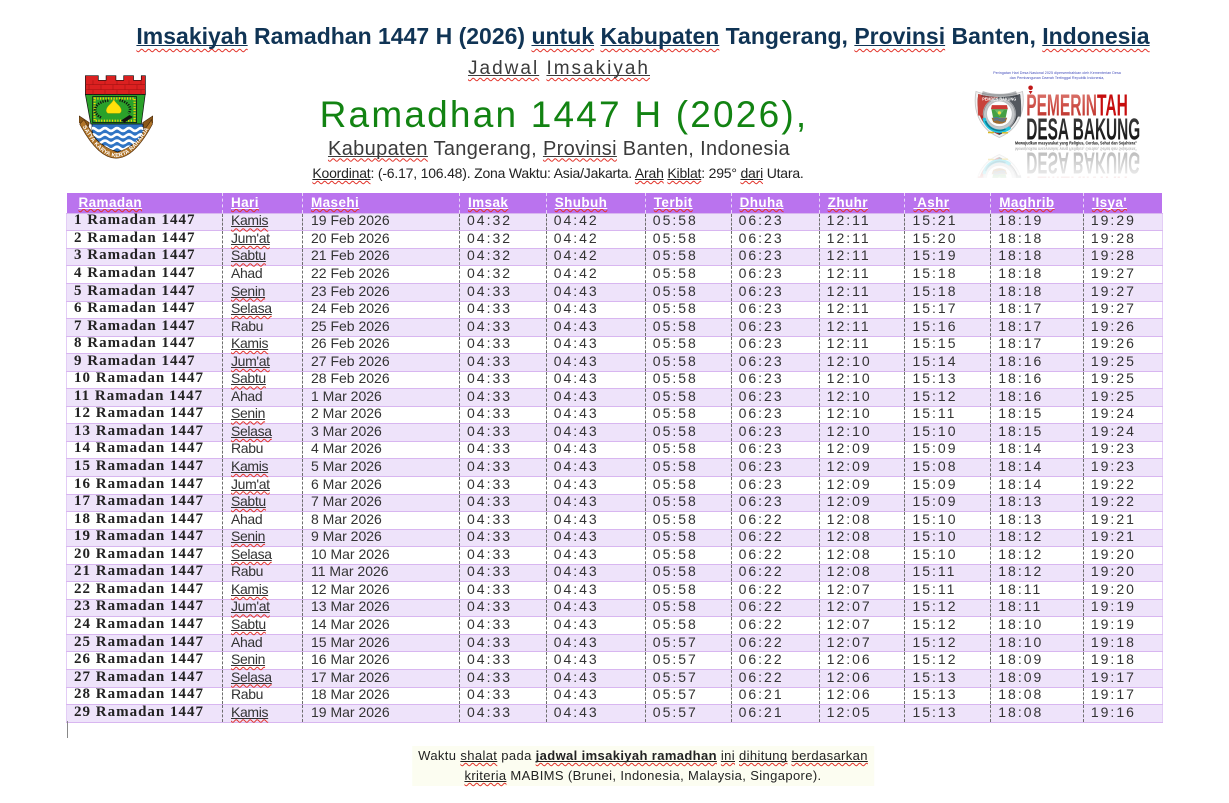 Image resolution: width=1229 pixels, height=803 pixels. What do you see at coordinates (1077, 106) in the screenshot?
I see `svg-text: PEMERINTAH` at bounding box center [1077, 106].